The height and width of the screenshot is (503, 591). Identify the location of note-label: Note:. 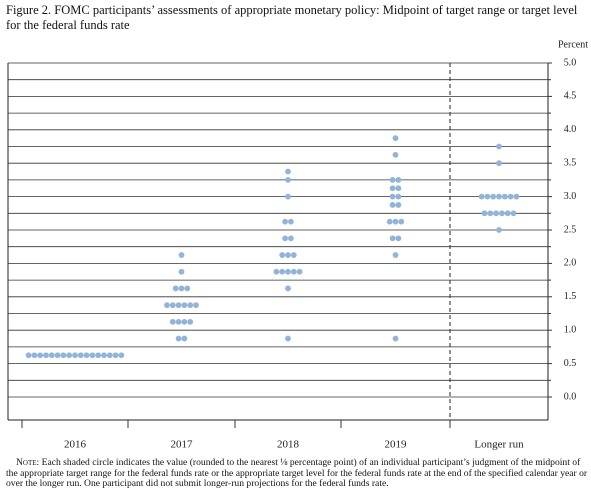
(28, 462).